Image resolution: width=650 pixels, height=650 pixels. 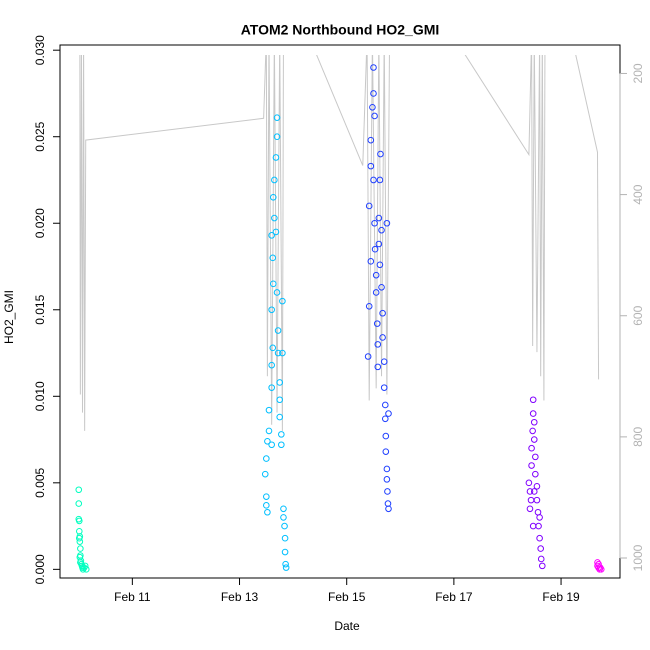 What do you see at coordinates (454, 597) in the screenshot?
I see `x-tick-label: Feb 17` at bounding box center [454, 597].